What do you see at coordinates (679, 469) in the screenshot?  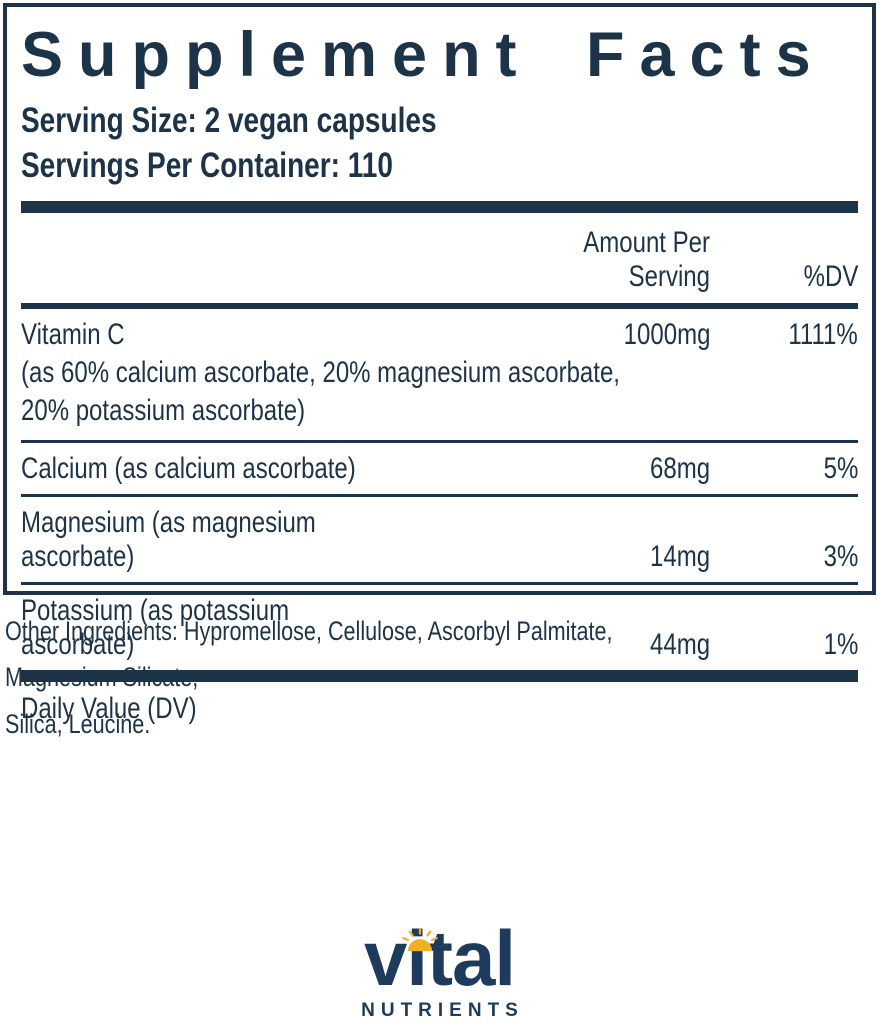 I see `nutrient-amount: 68mg` at bounding box center [679, 469].